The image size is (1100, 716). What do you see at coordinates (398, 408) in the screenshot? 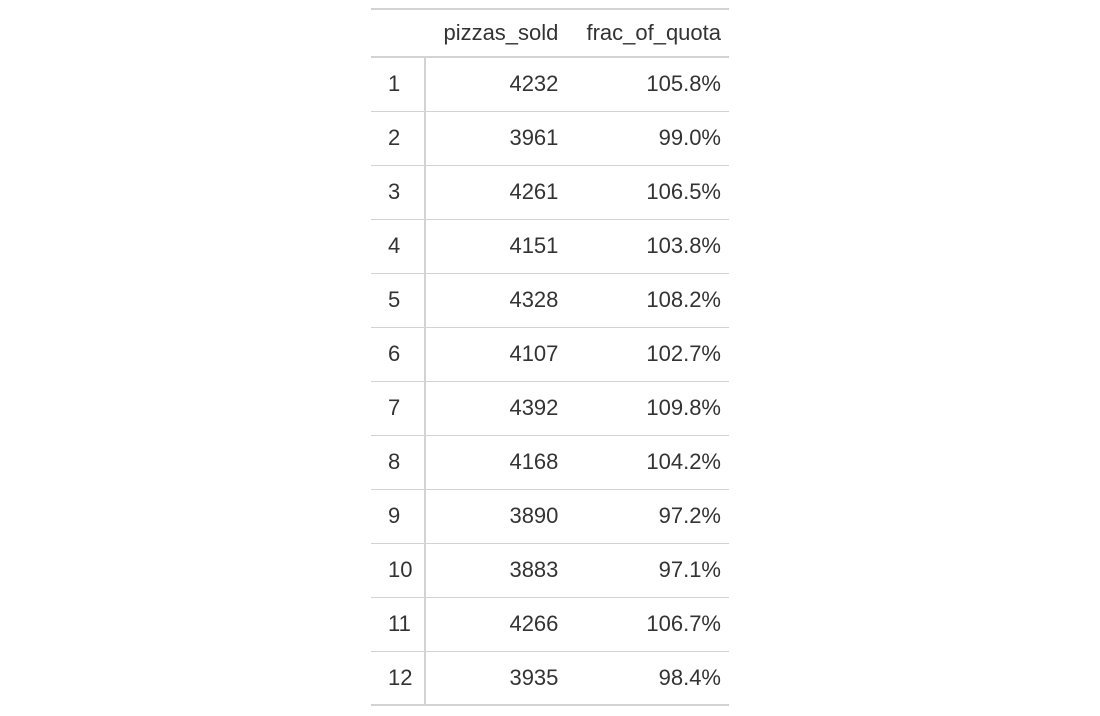
I see `row-label: 7` at bounding box center [398, 408].